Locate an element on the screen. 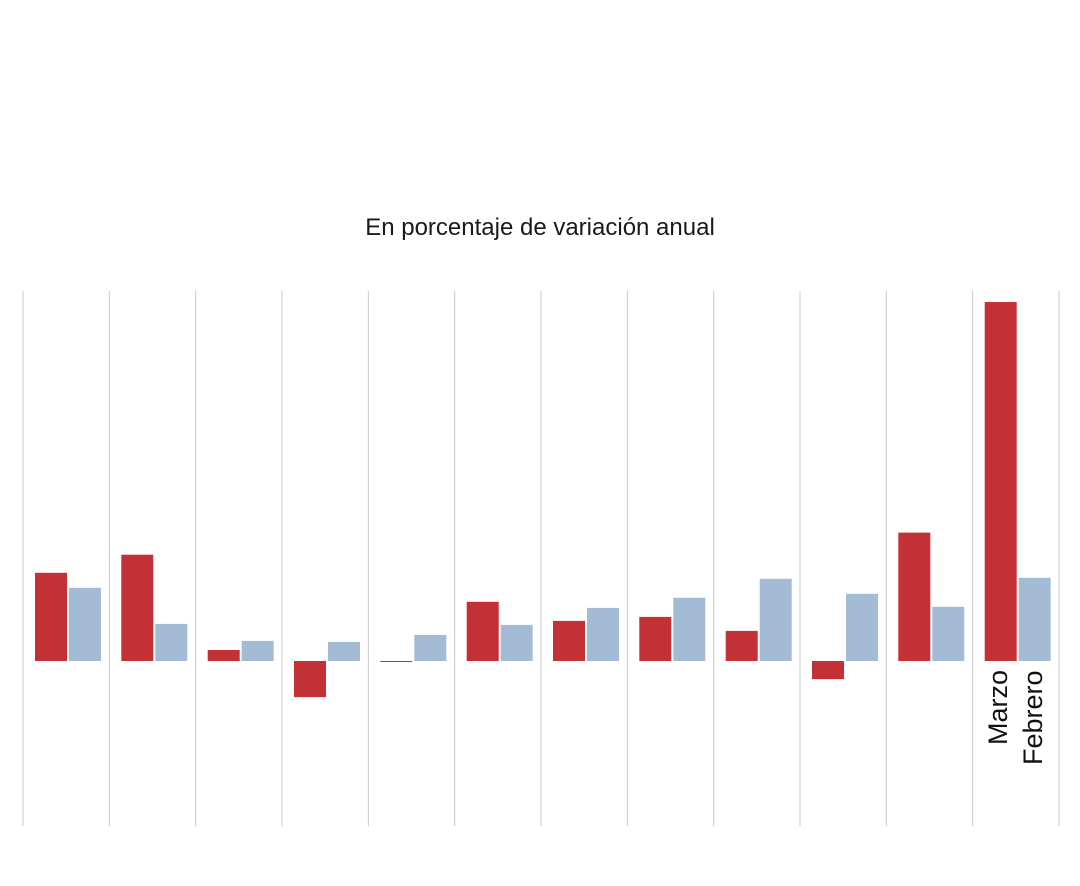  legend: Marzo Febrero is located at coordinates (1015, 717).